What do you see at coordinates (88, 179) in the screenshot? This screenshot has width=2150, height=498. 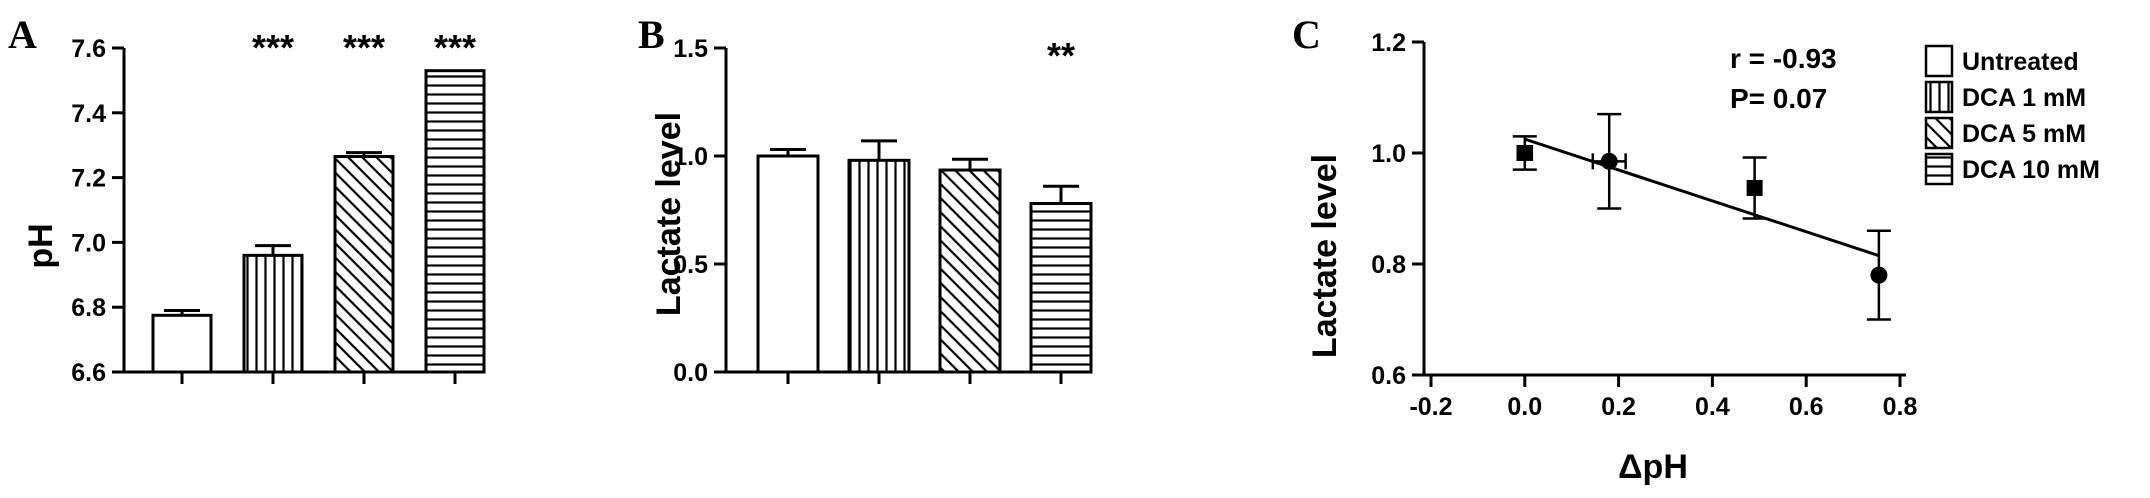 I see `panel-a-y-tick-label: 7.2` at bounding box center [88, 179].